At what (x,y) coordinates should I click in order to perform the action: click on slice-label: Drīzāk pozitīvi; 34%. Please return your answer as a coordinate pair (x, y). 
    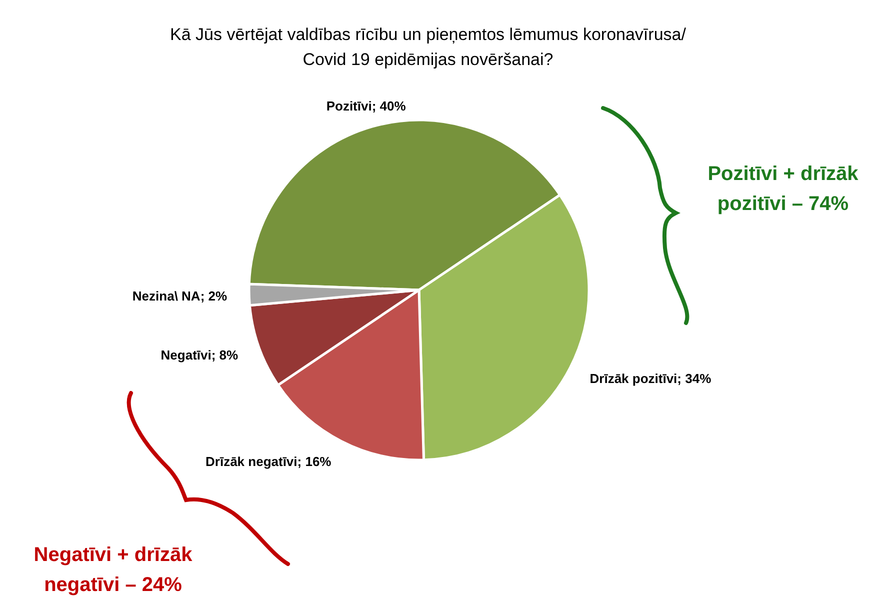
    Looking at the image, I should click on (651, 378).